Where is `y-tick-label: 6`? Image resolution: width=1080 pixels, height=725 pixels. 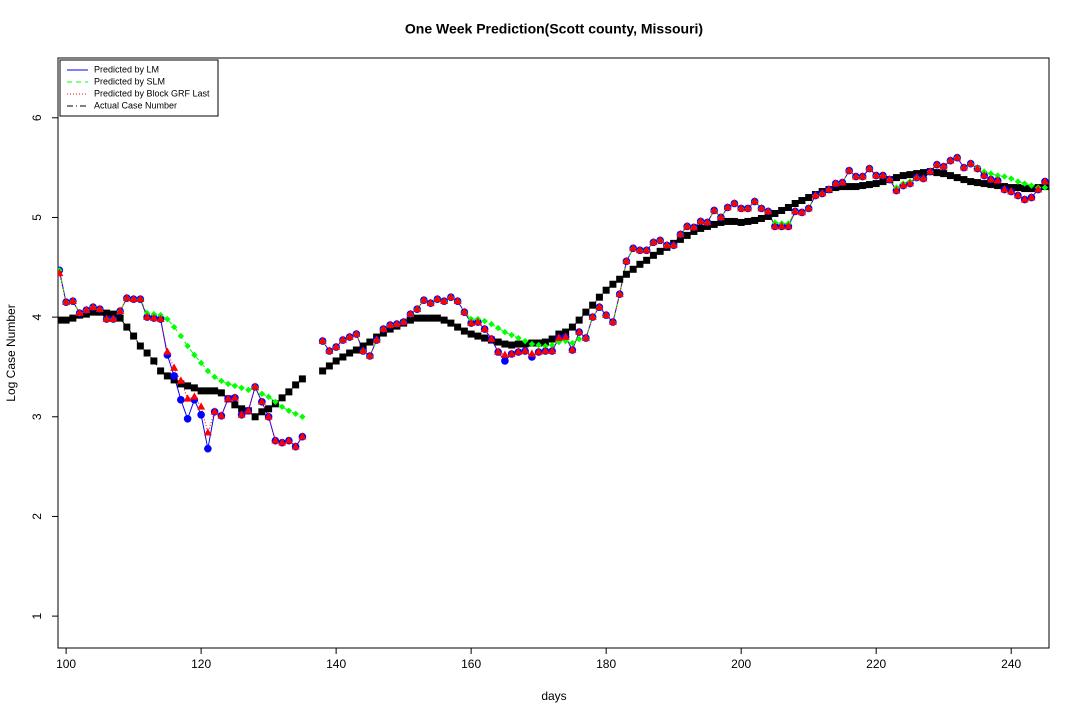 y-tick-label: 6 is located at coordinates (37, 117).